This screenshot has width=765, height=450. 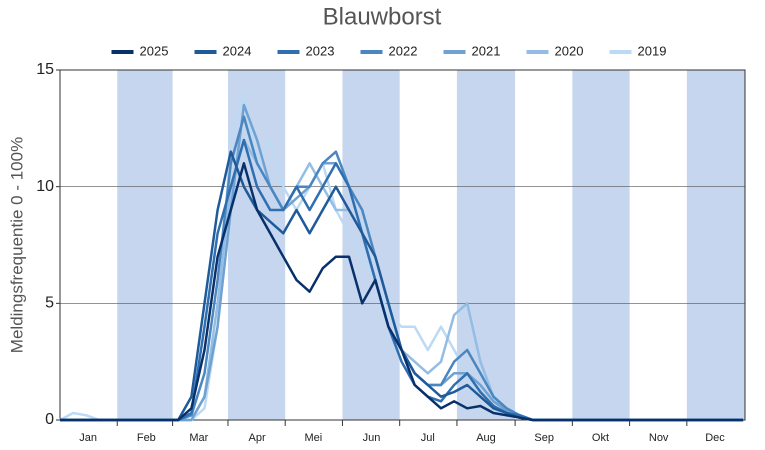 What do you see at coordinates (569, 50) in the screenshot?
I see `legend-label: 2020` at bounding box center [569, 50].